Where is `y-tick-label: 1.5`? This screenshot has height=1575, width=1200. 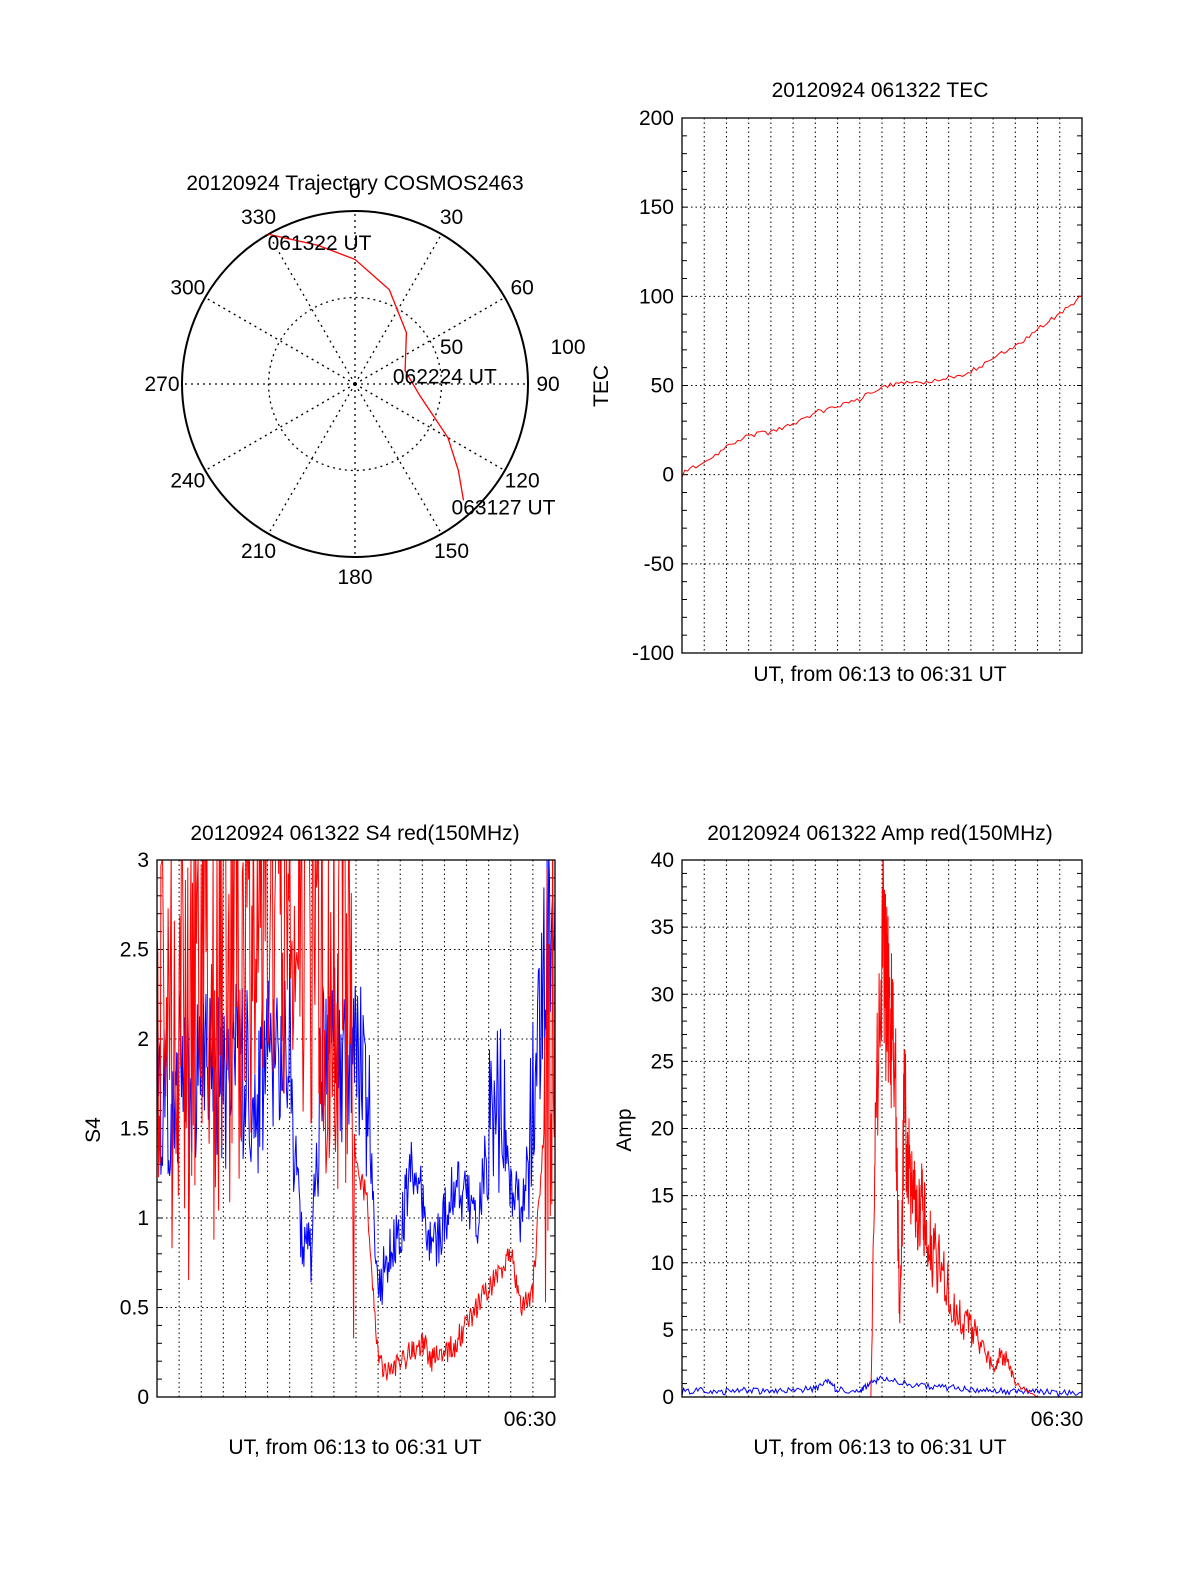
y-tick-label: 1.5 is located at coordinates (134, 1129).